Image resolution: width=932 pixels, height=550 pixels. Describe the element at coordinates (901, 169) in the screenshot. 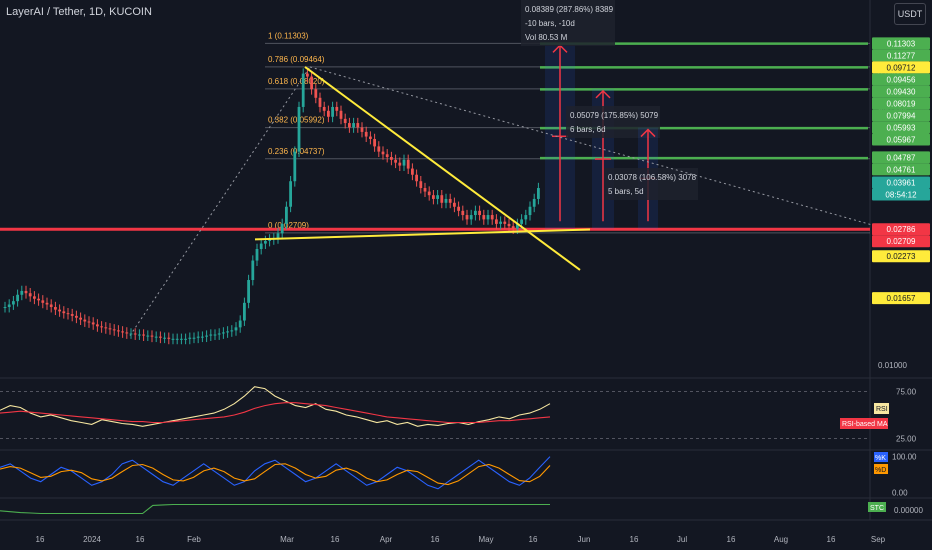

I see `price-badge-text: 0.04761` at that location.